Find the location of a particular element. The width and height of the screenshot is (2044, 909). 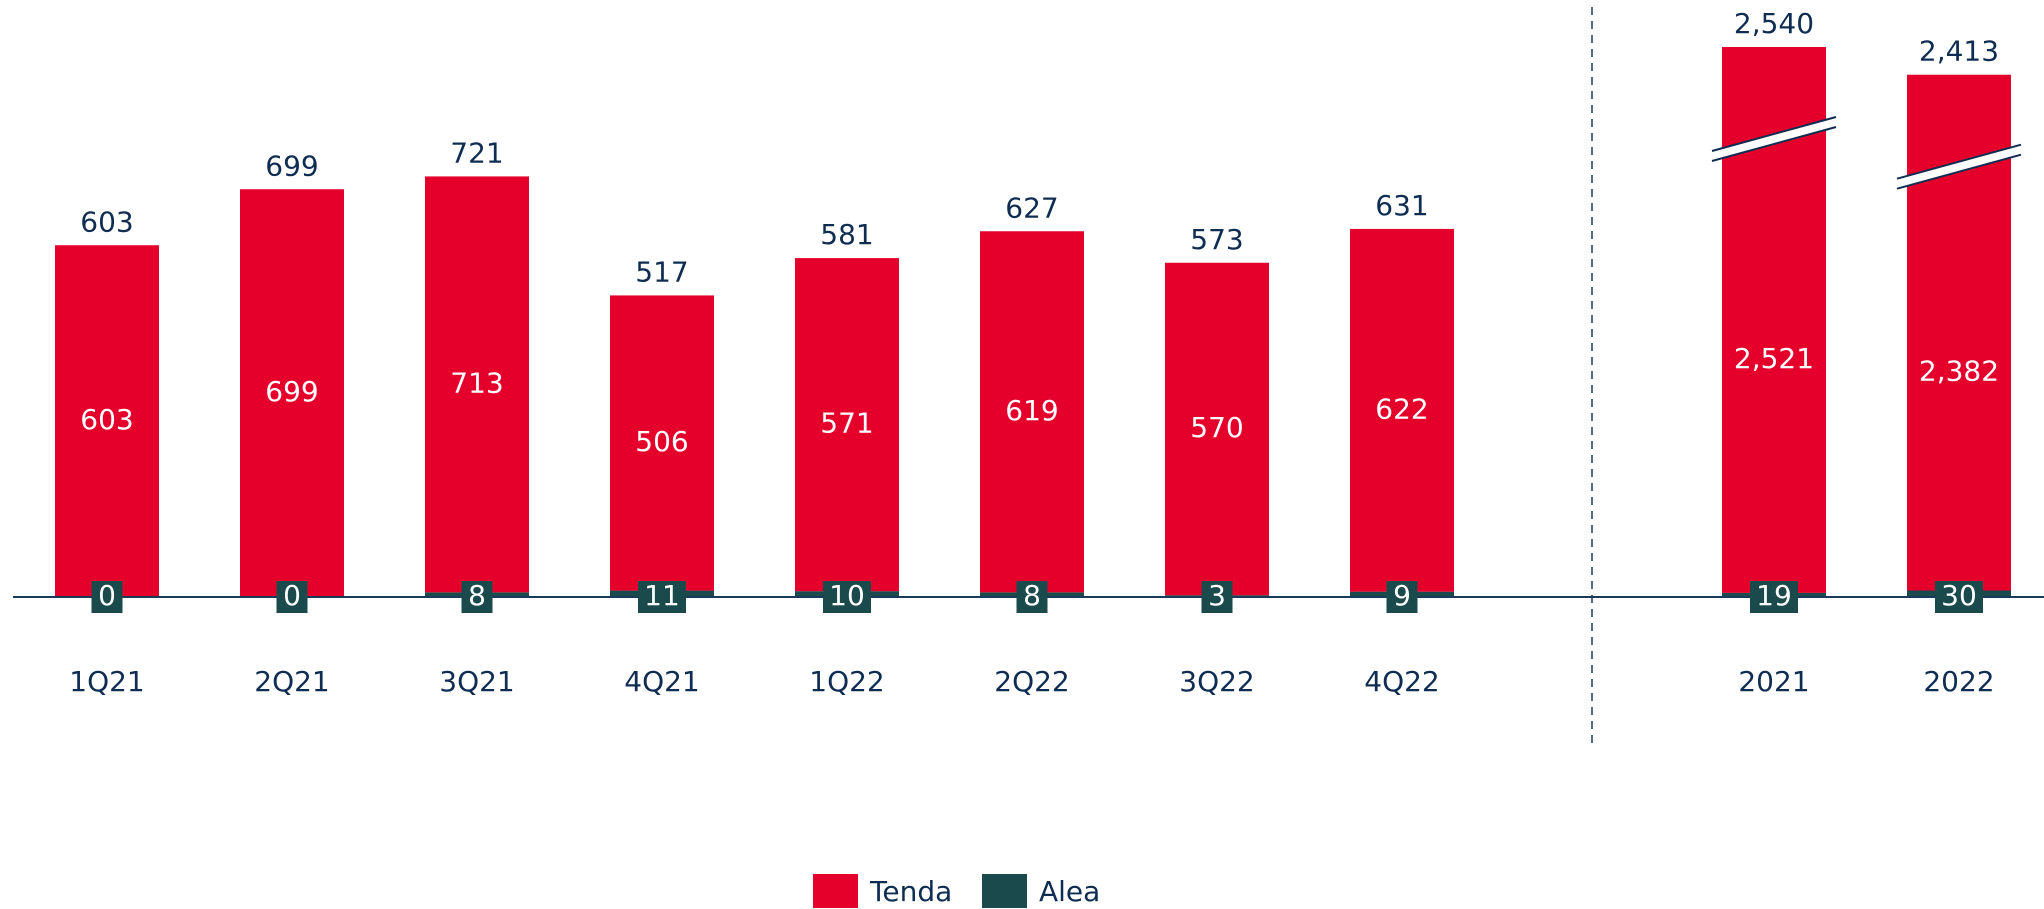

data-label: 19 is located at coordinates (1774, 595).